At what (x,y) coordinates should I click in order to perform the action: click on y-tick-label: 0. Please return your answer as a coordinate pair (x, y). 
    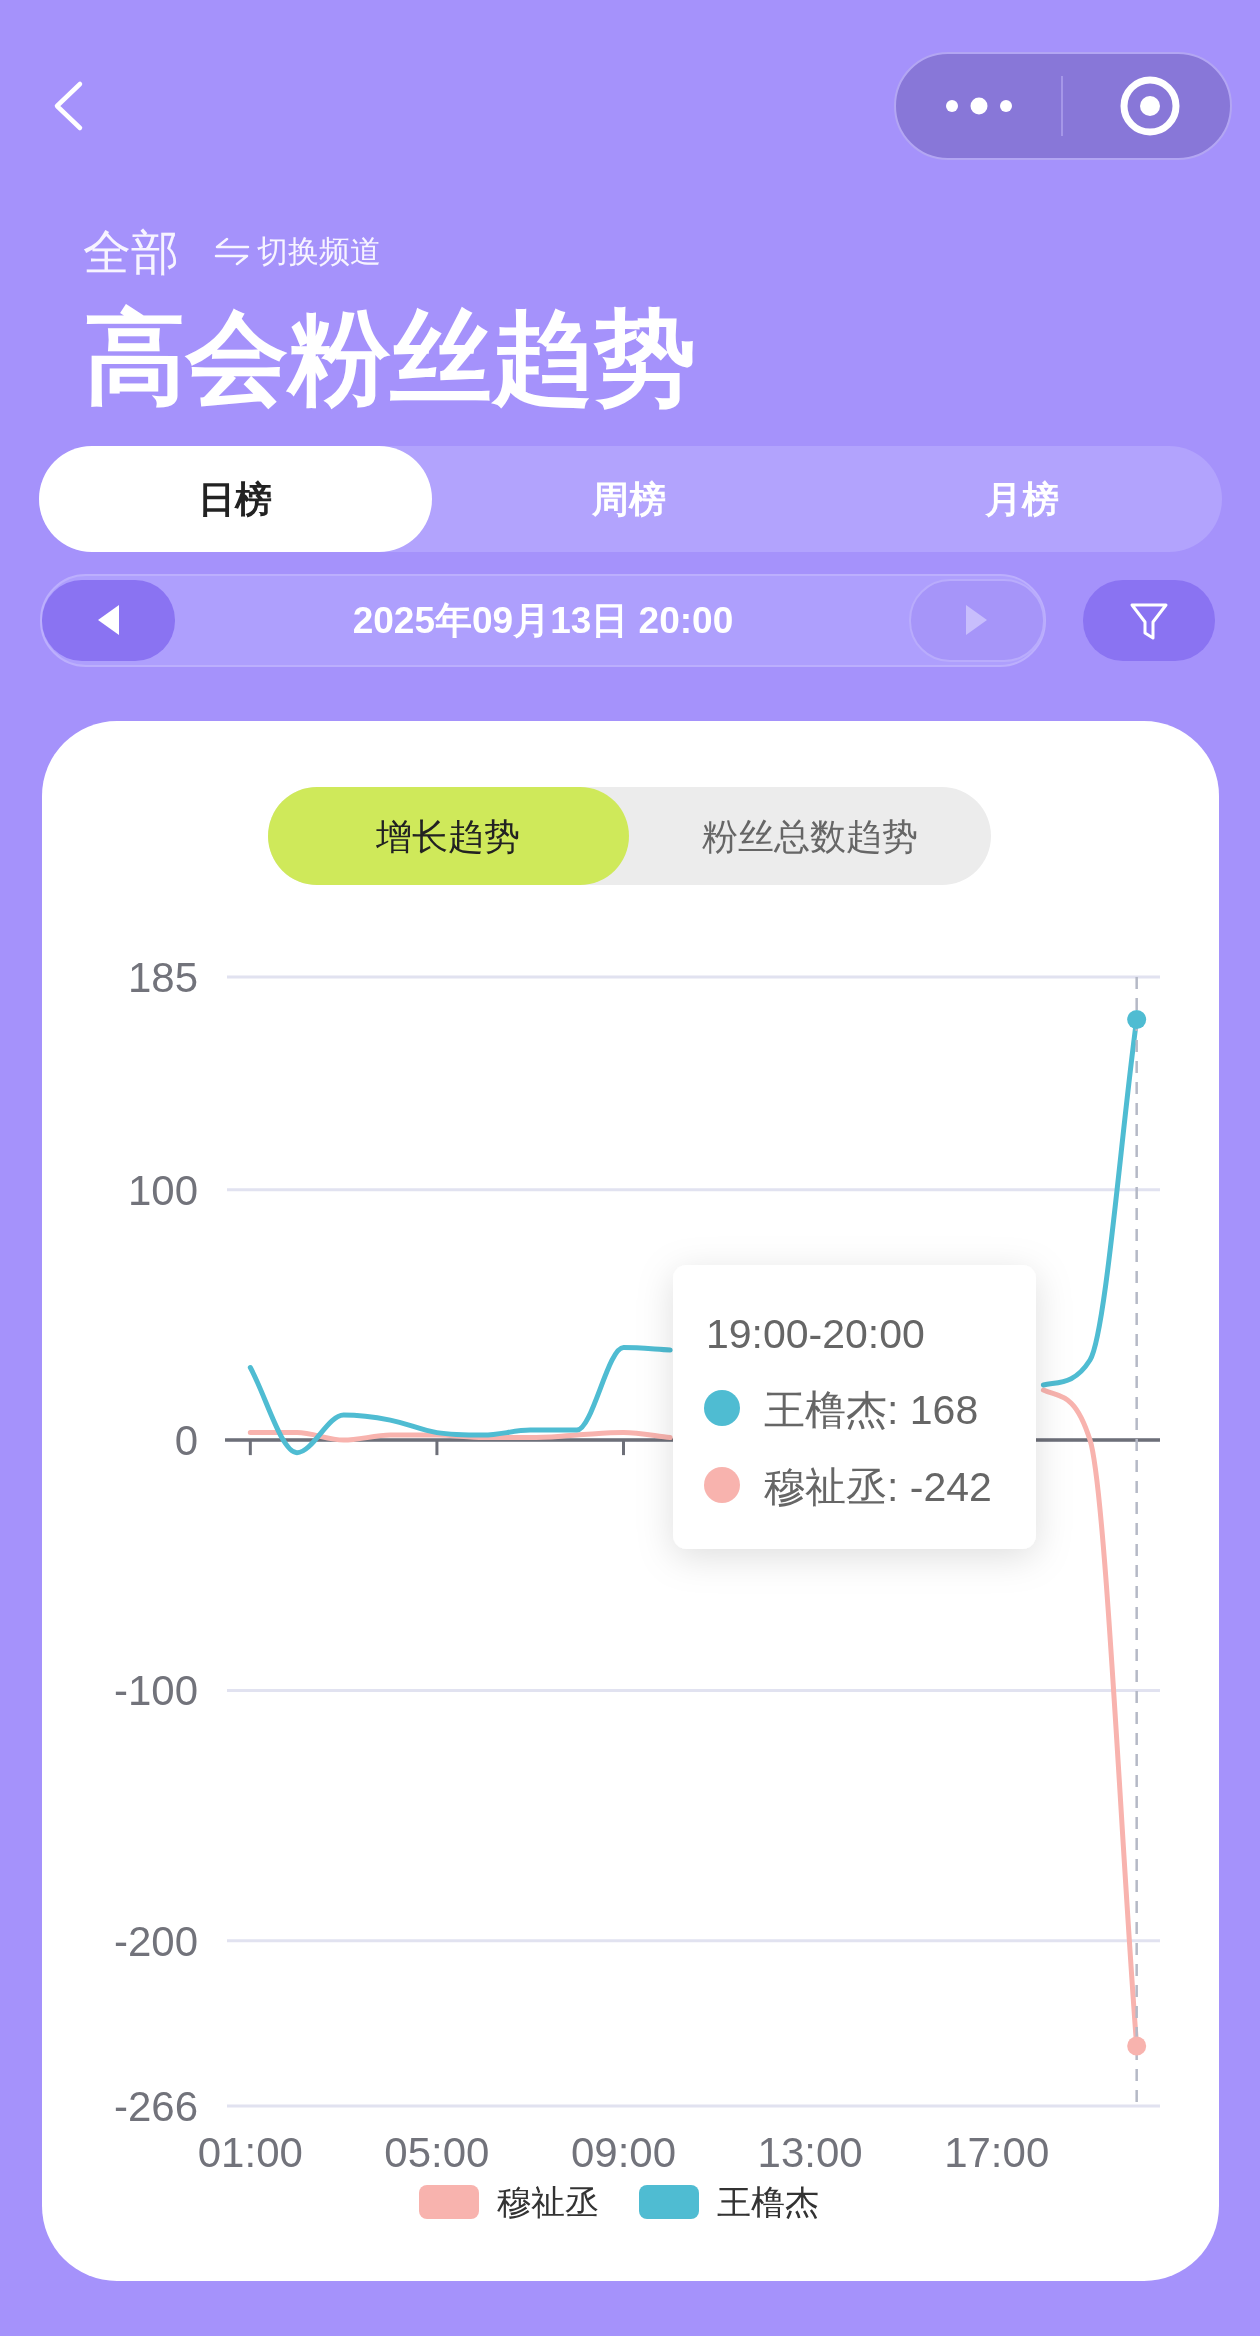
    Looking at the image, I should click on (186, 1440).